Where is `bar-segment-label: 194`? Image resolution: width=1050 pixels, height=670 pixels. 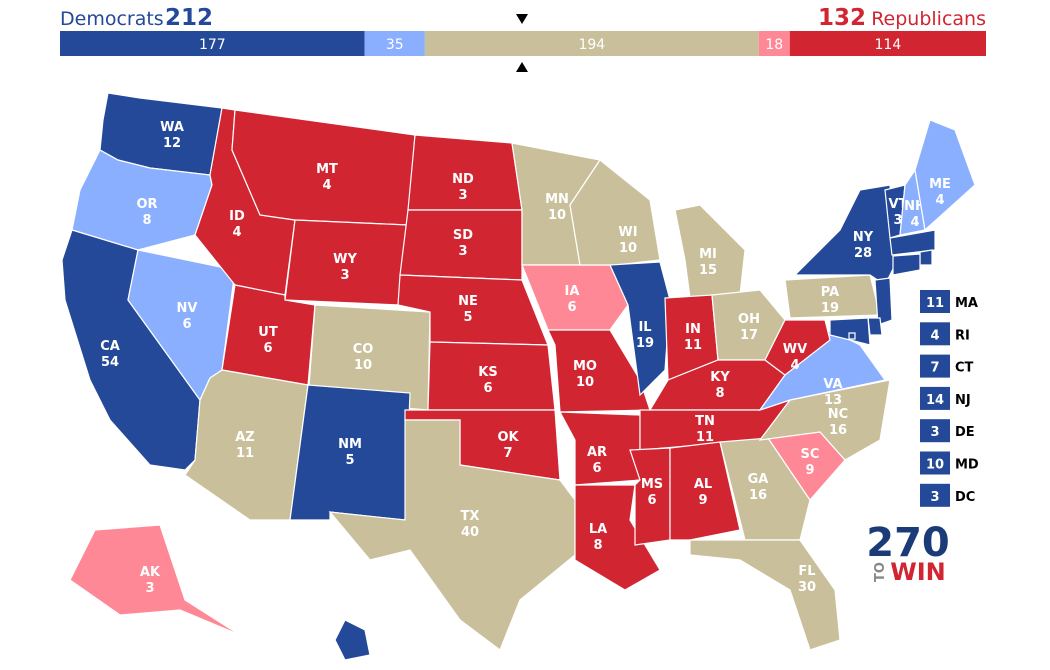 bar-segment-label: 194 is located at coordinates (591, 45).